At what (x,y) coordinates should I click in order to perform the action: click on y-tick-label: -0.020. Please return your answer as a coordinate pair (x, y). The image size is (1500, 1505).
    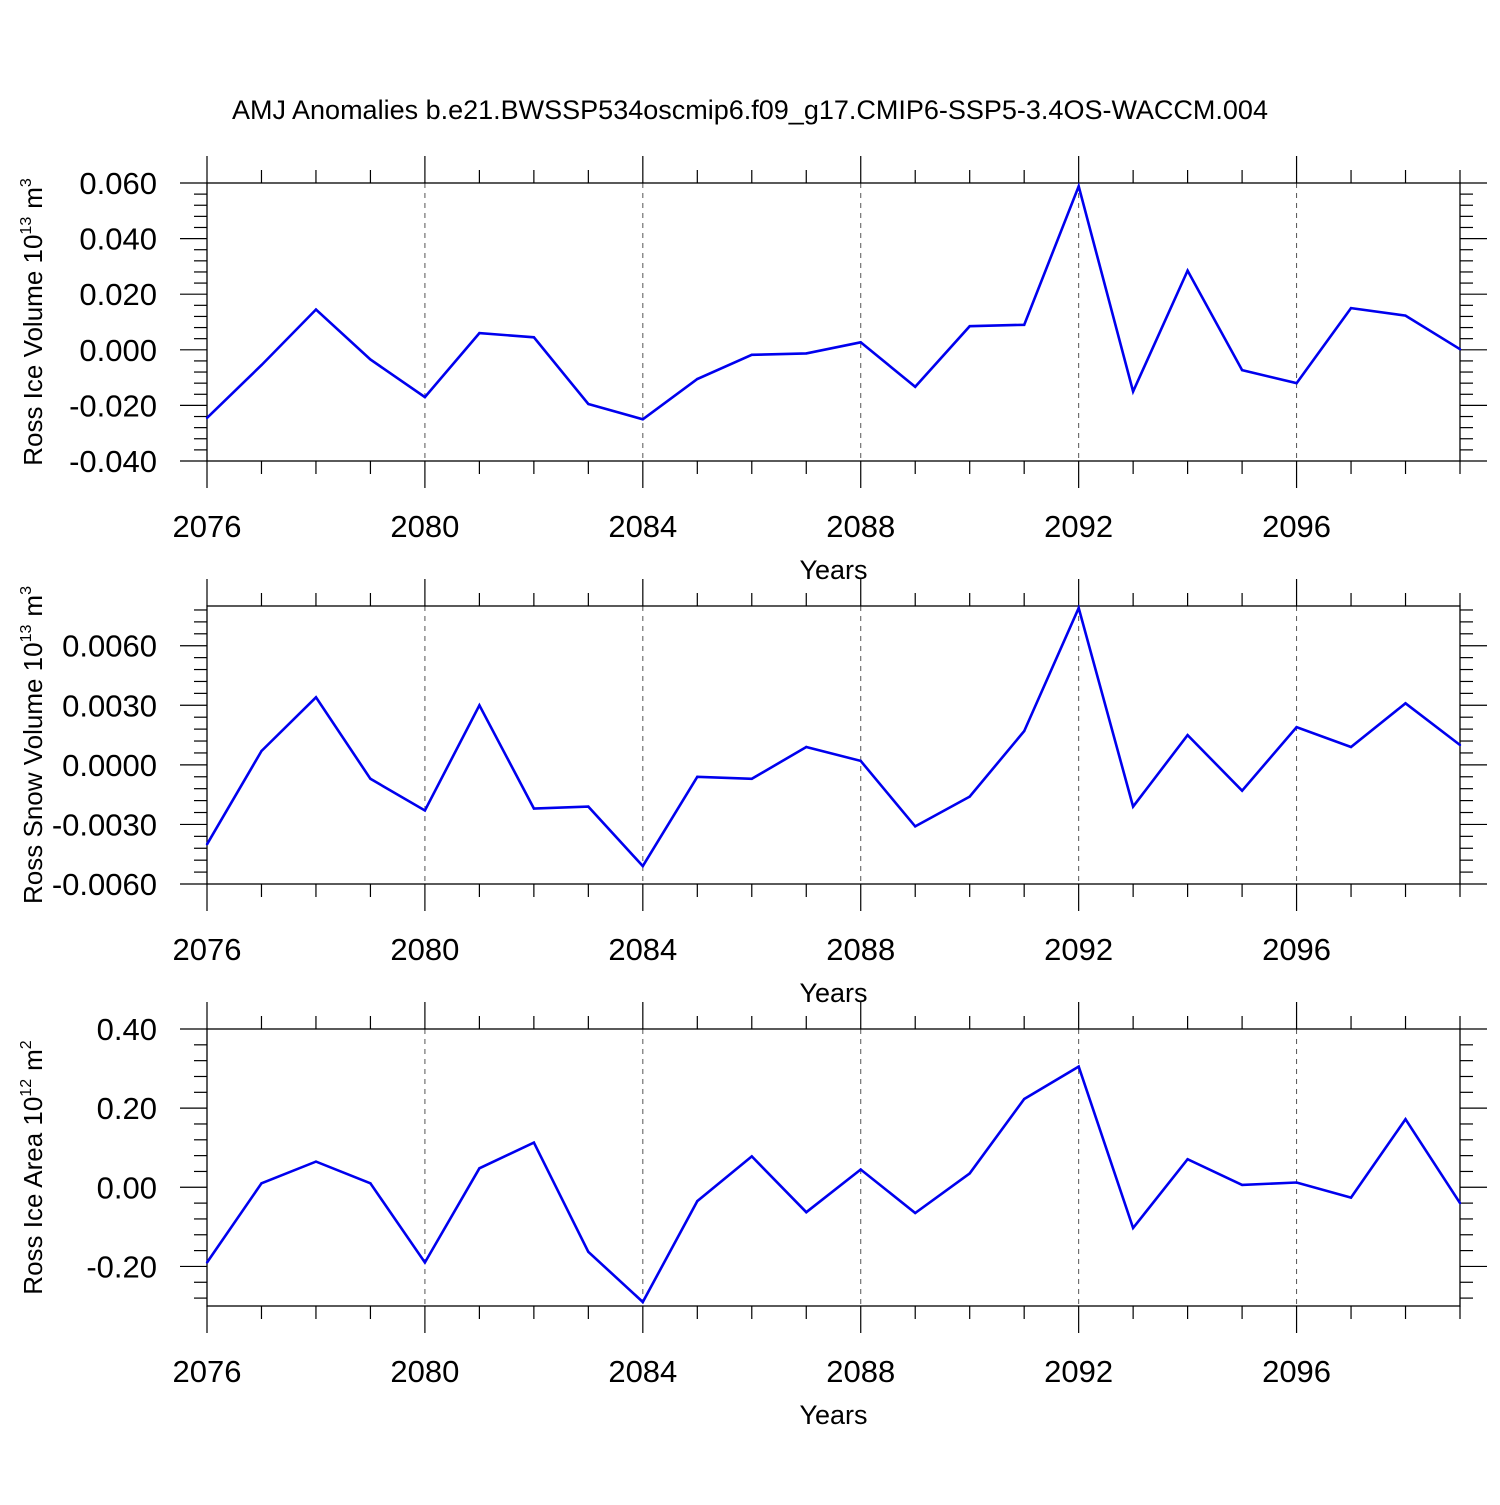
    Looking at the image, I should click on (113, 405).